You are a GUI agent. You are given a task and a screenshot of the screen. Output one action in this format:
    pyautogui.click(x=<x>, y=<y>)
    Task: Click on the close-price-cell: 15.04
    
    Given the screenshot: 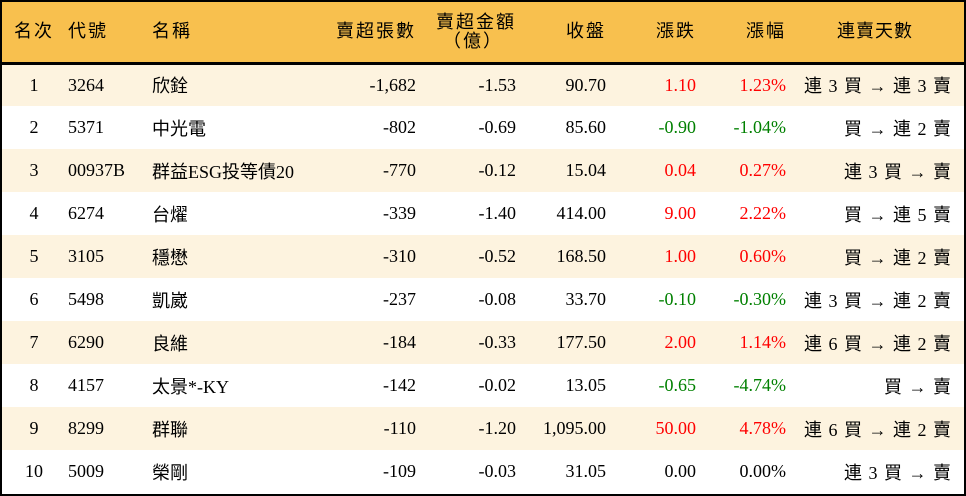 What is the action you would take?
    pyautogui.click(x=586, y=170)
    